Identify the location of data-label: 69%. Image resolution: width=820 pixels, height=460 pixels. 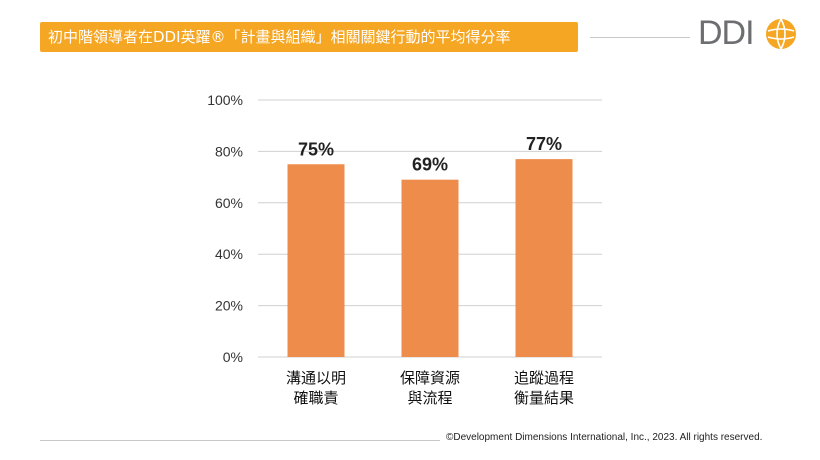
(430, 165).